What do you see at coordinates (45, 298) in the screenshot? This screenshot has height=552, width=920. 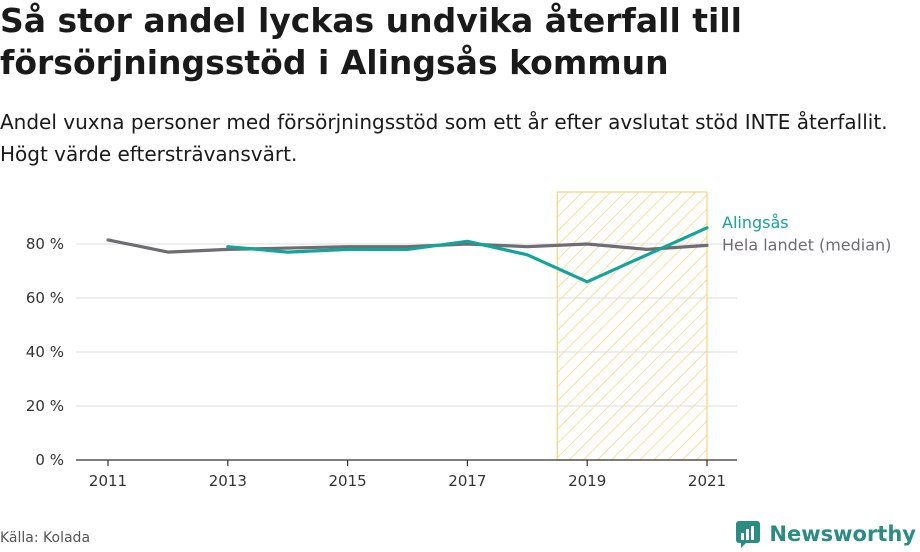 I see `y-tick-label: 60 %` at bounding box center [45, 298].